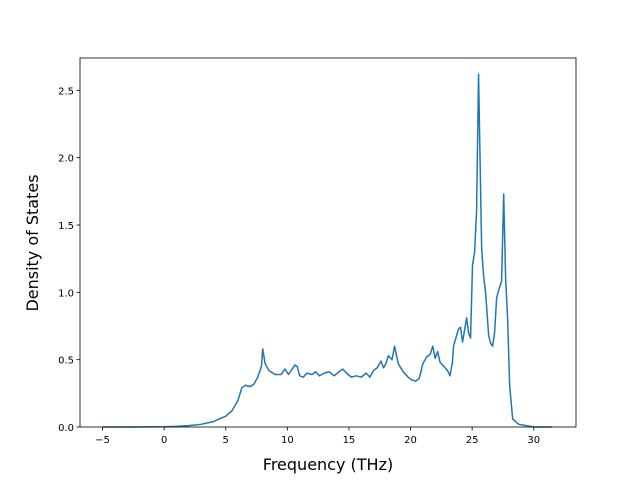  Describe the element at coordinates (66, 293) in the screenshot. I see `y-tick-label: 1.0` at that location.